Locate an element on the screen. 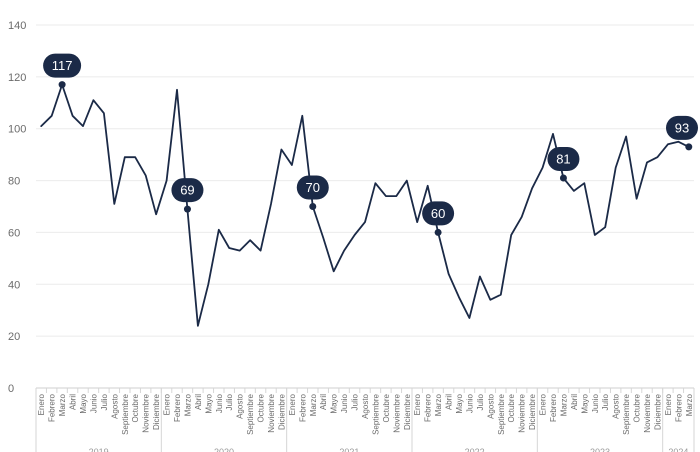  year-label: 2019 is located at coordinates (99, 449).